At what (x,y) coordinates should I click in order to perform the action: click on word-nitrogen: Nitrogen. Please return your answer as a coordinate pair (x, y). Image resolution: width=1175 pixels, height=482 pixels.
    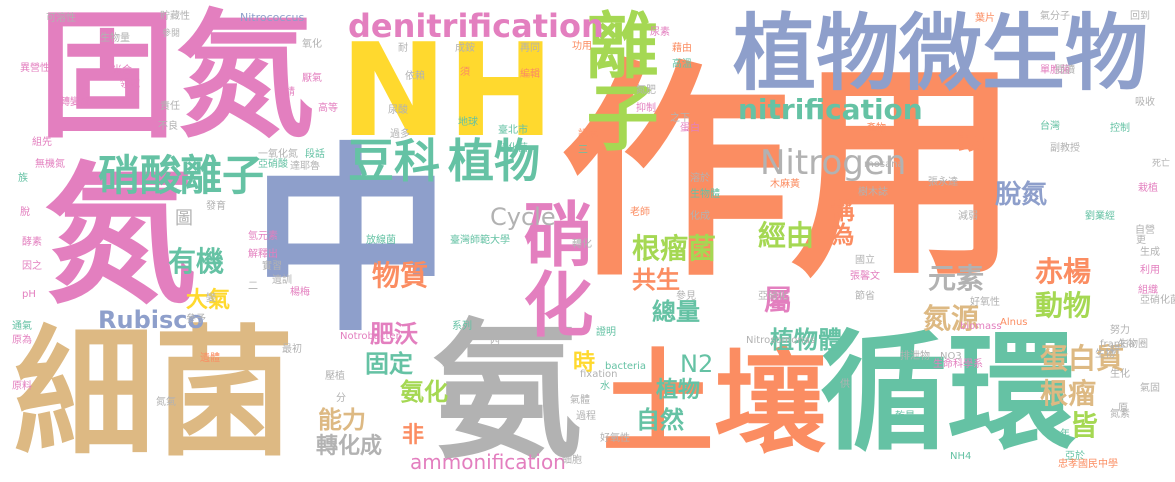
    Looking at the image, I should click on (833, 163).